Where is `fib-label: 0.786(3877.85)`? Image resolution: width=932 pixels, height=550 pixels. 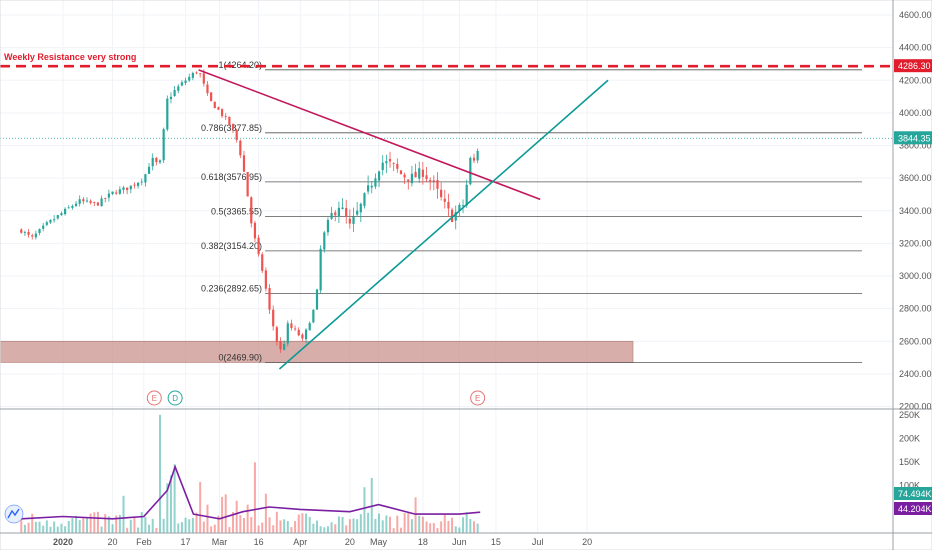
fib-label: 0.786(3877.85) is located at coordinates (231, 128).